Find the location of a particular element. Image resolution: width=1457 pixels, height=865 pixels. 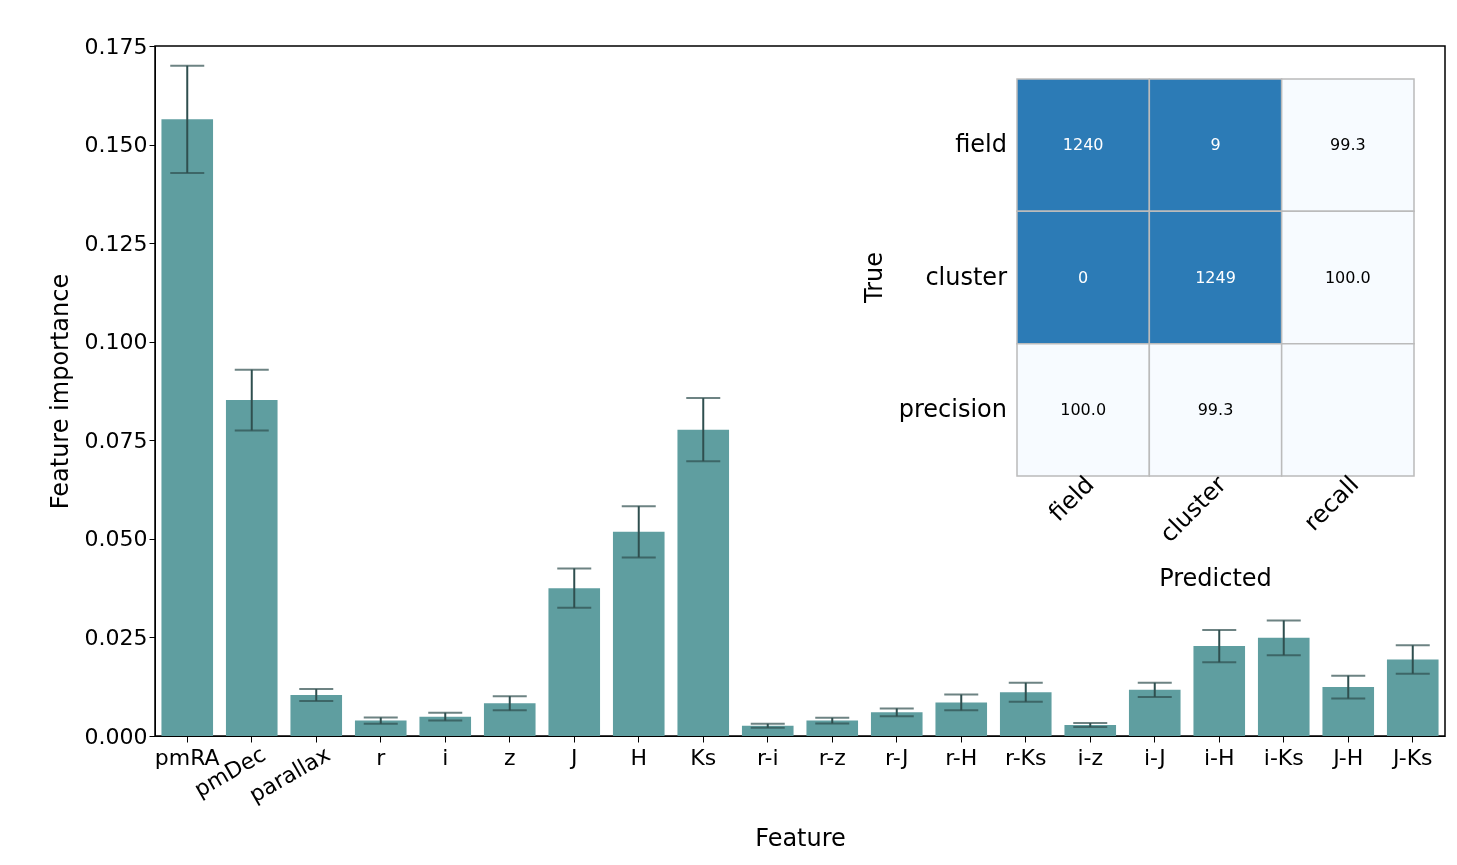

y-tick-label: 0.075 is located at coordinates (116, 440).